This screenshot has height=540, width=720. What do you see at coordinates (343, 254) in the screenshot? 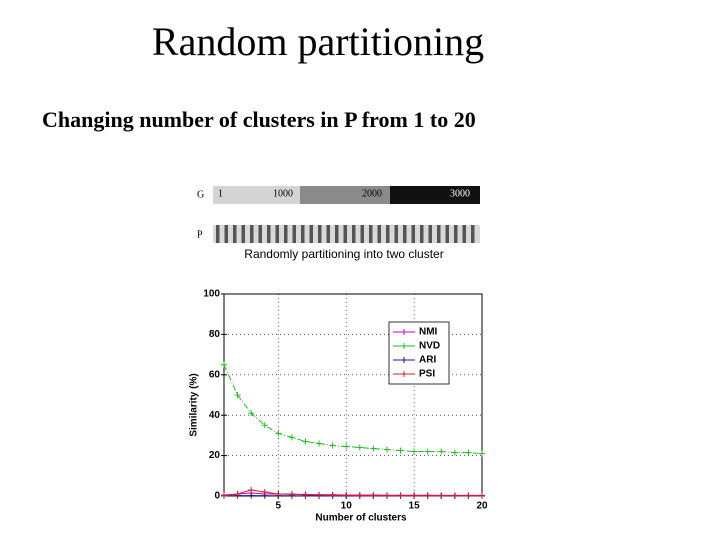
I see `diagram-caption: Randomly partitioning into two cluster` at bounding box center [343, 254].